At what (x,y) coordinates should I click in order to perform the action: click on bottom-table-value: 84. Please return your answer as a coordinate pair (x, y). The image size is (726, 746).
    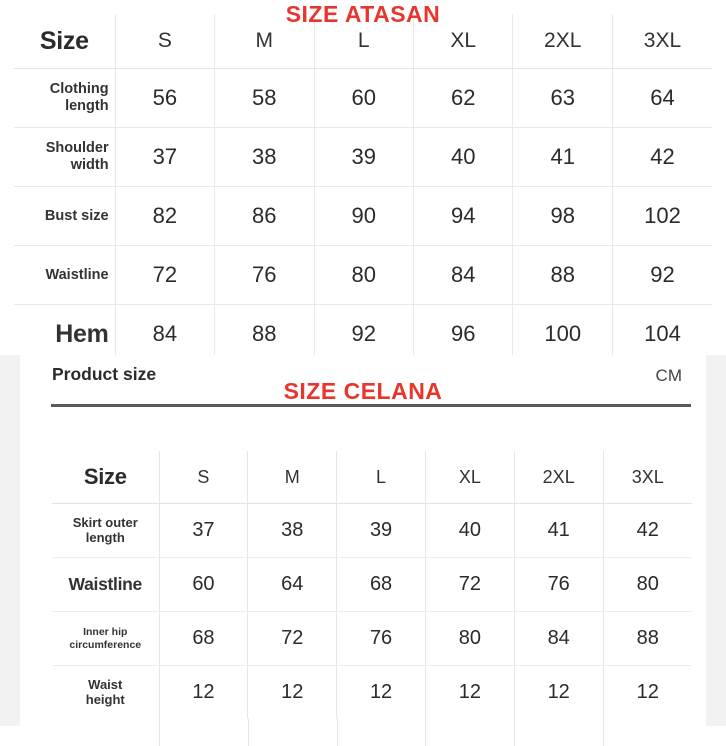
    Looking at the image, I should click on (558, 638).